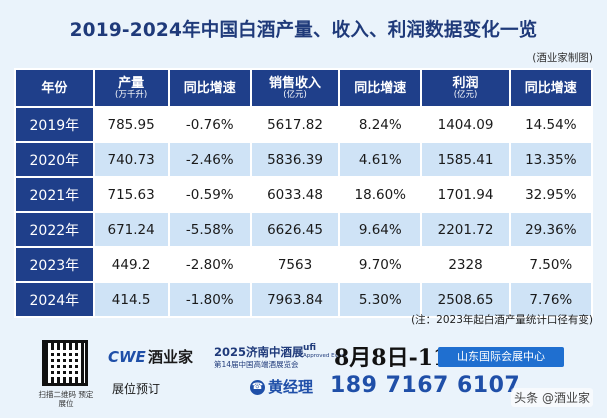  Describe the element at coordinates (501, 357) in the screenshot. I see `venue-badge: 山东国际会展中心` at that location.